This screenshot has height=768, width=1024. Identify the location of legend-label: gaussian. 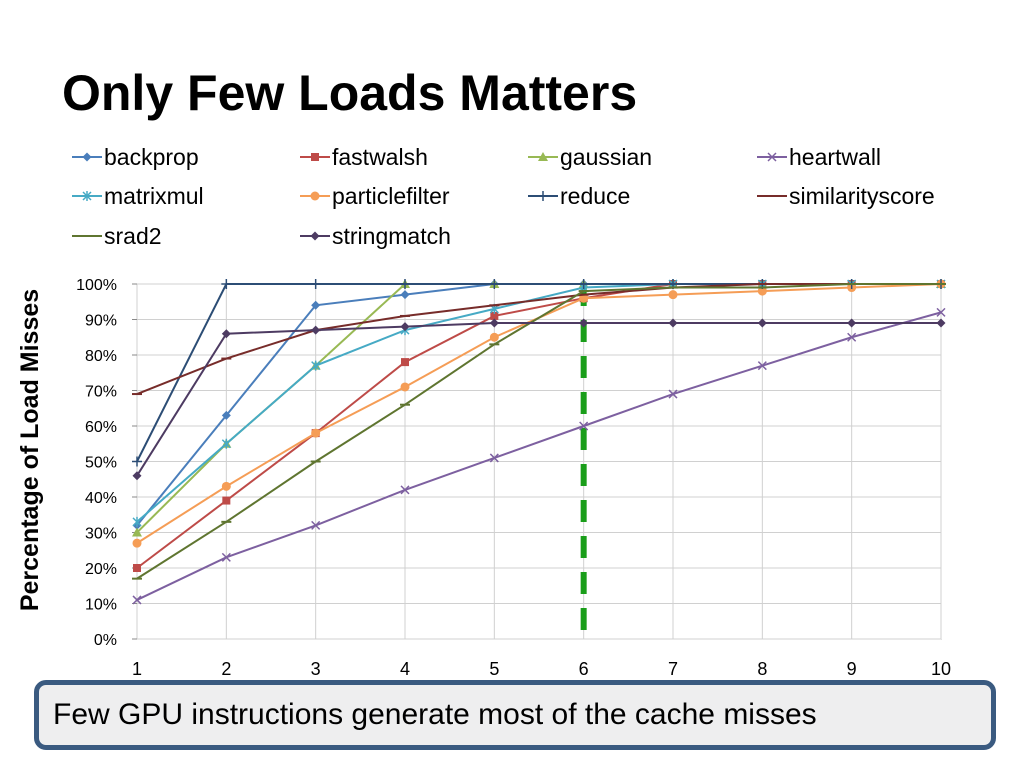
(606, 157).